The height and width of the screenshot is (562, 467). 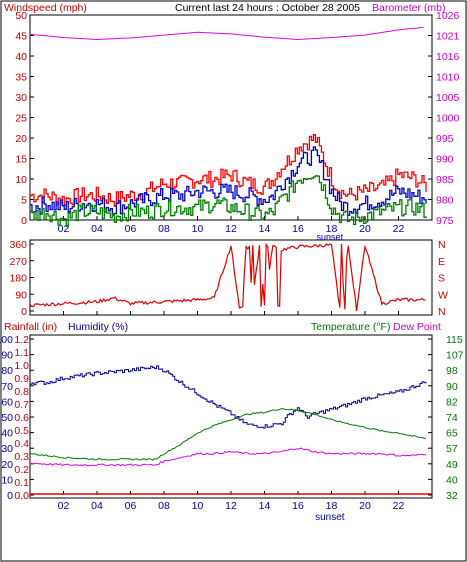 I want to click on temp-y-tick-label: 65, so click(x=452, y=434).